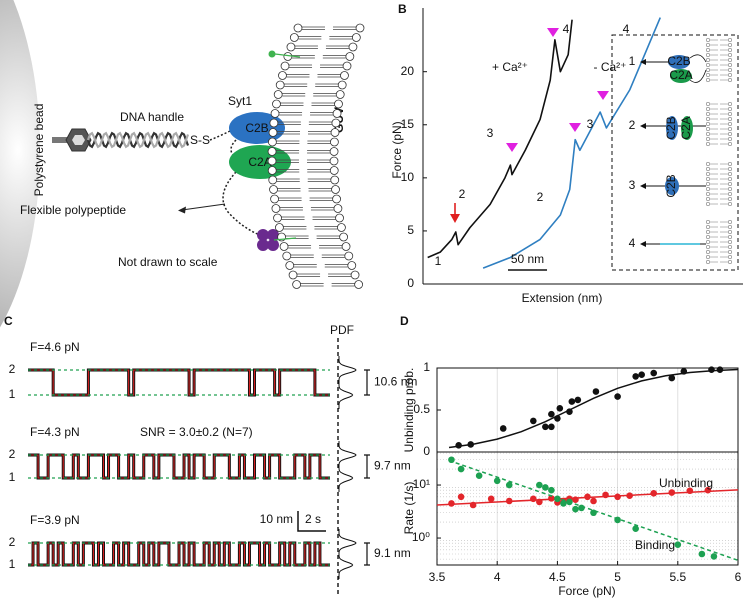 This screenshot has height=600, width=747. What do you see at coordinates (179, 382) in the screenshot?
I see `extension-trace` at bounding box center [179, 382].